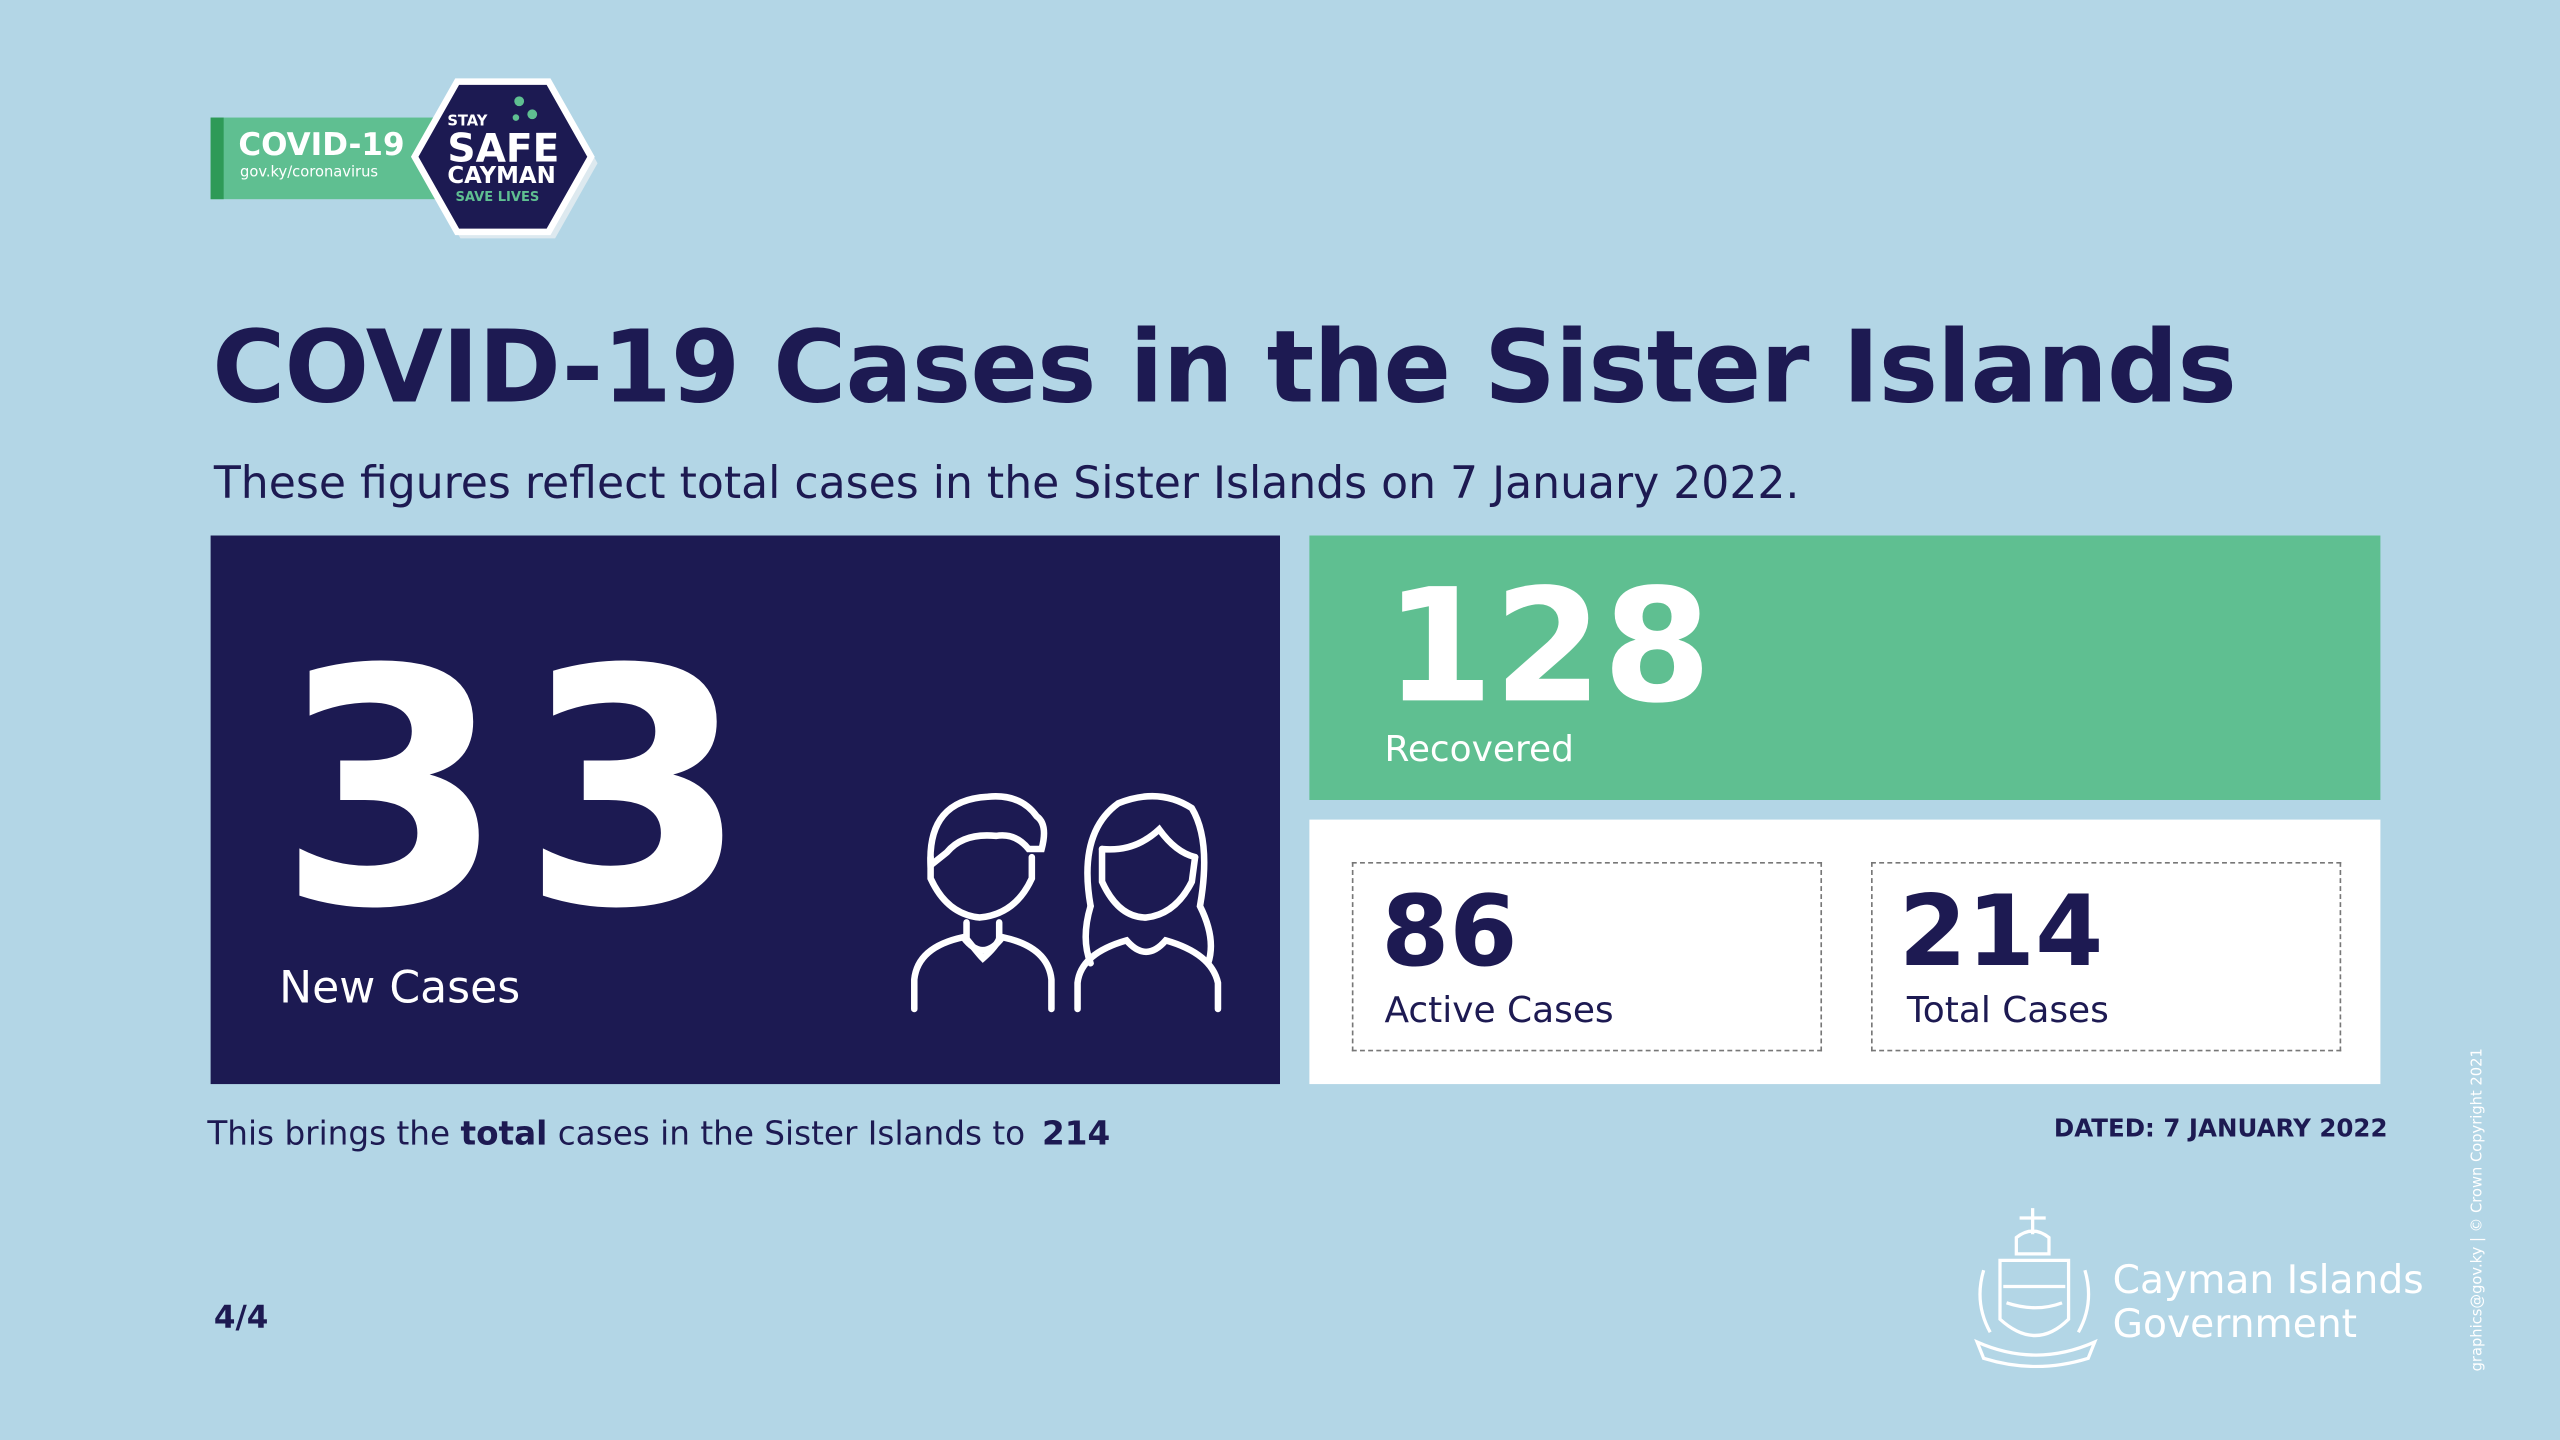  I want to click on logo-cayman: CAYMAN, so click(501, 176).